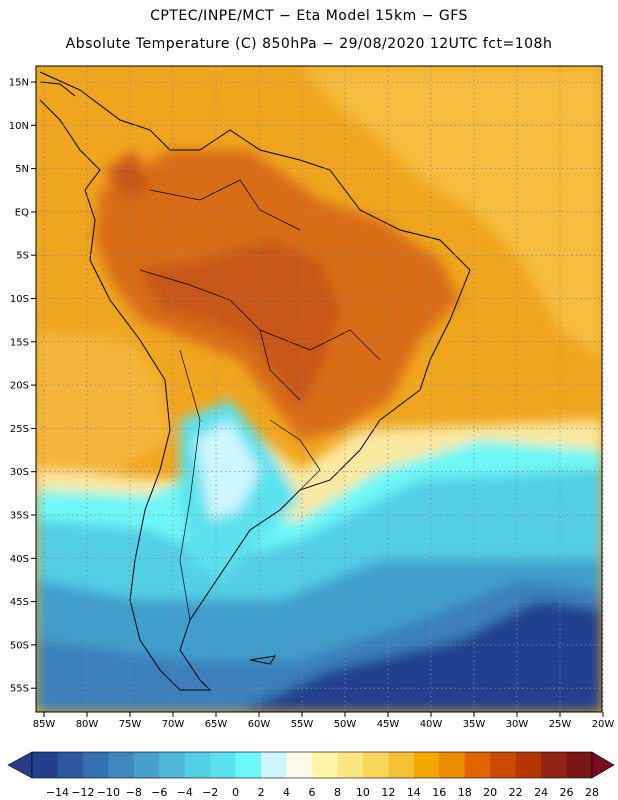 This screenshot has width=618, height=800. I want to click on colorbar-label: 26, so click(567, 792).